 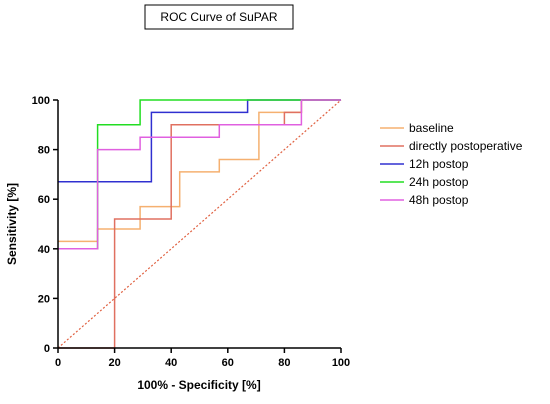 I want to click on y-tick-label-2: 40, so click(x=44, y=250).